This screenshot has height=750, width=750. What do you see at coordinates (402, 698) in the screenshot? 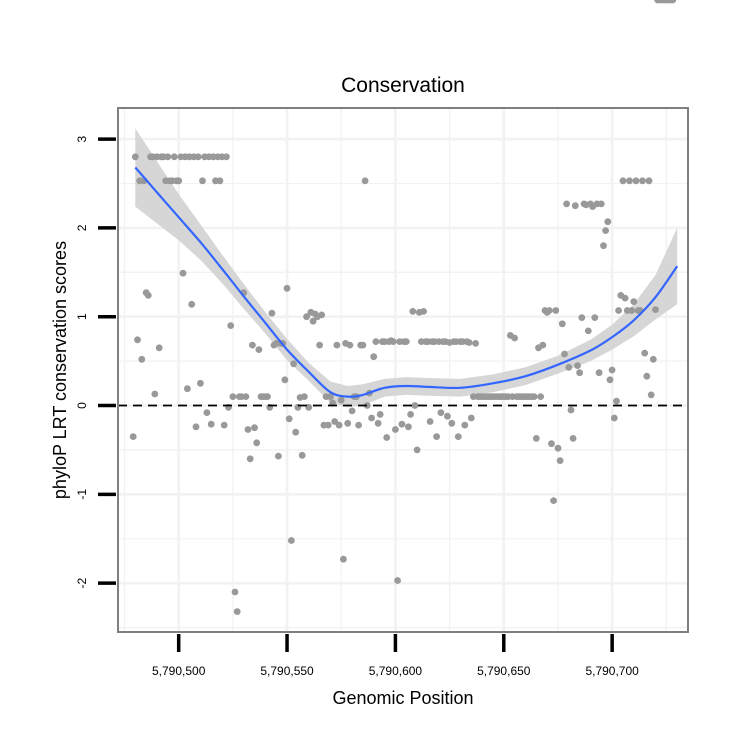
I see `x-axis-title: Genomic Position` at bounding box center [402, 698].